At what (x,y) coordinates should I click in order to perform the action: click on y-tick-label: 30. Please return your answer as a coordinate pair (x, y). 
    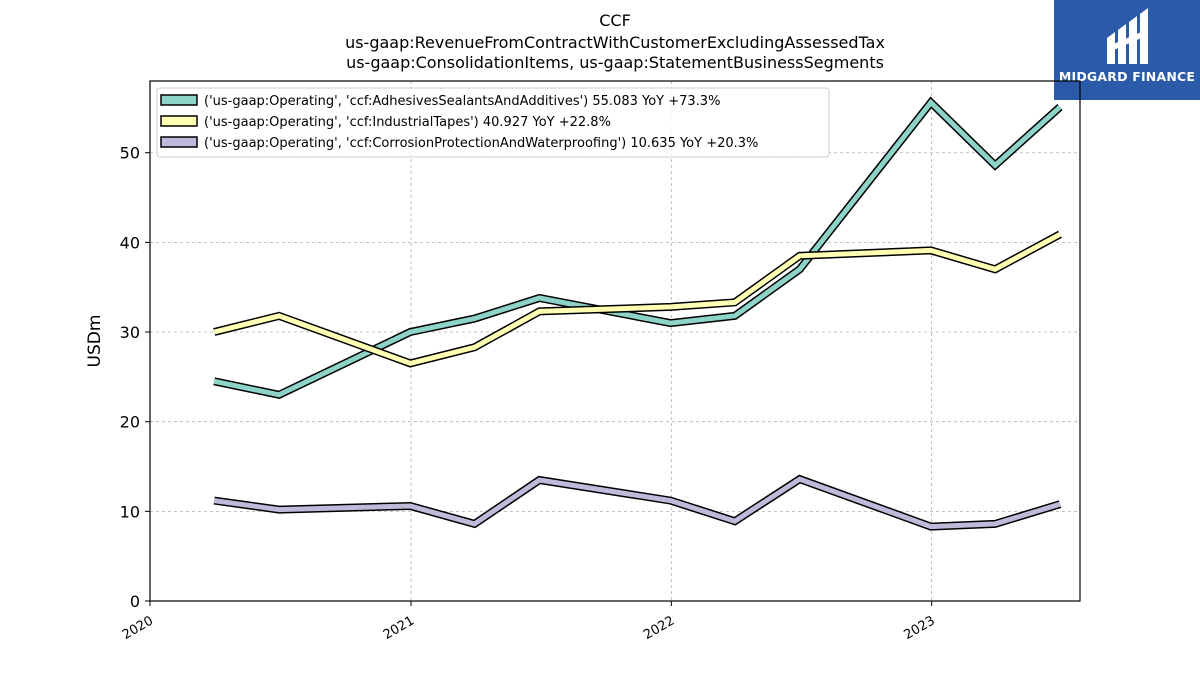
    Looking at the image, I should click on (130, 332).